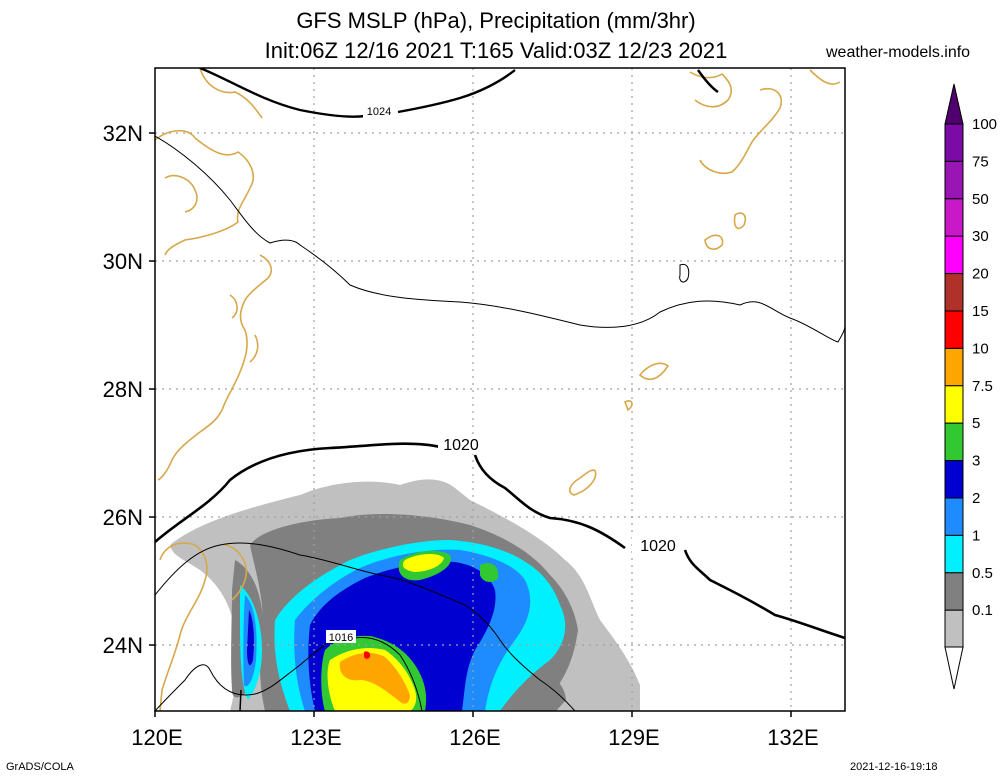 This screenshot has width=1000, height=779. I want to click on lat-label: 32N, so click(123, 133).